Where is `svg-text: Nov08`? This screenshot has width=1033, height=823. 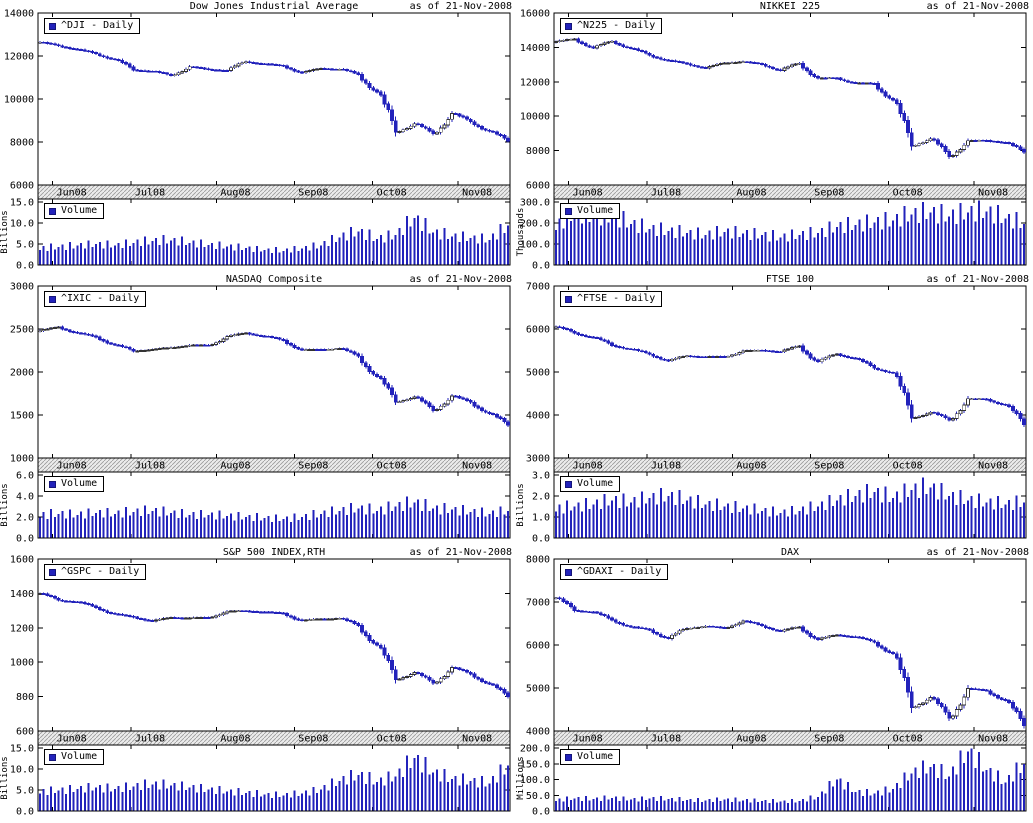 svg-text: Nov08 is located at coordinates (993, 466).